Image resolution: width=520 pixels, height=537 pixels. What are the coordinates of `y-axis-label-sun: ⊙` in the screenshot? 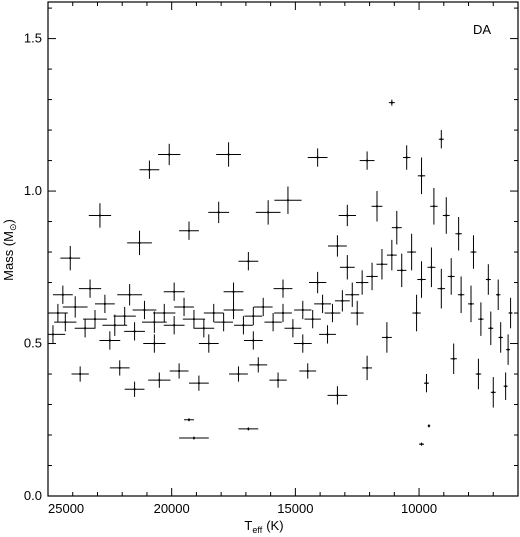 It's located at (13, 227).